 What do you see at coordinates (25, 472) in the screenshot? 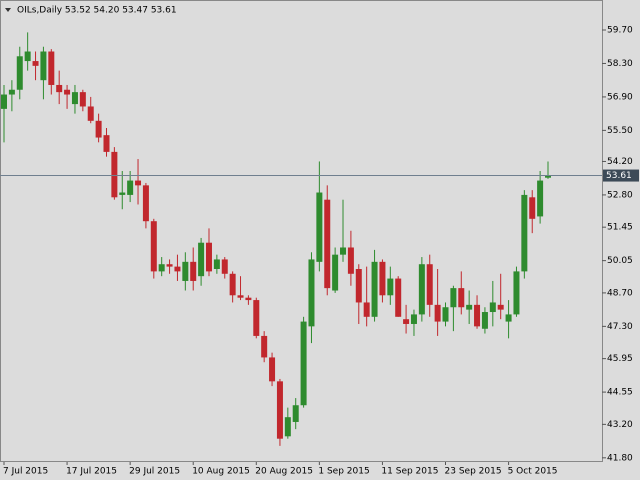
I see `x-tick-label: 7 Jul 2015` at bounding box center [25, 472].